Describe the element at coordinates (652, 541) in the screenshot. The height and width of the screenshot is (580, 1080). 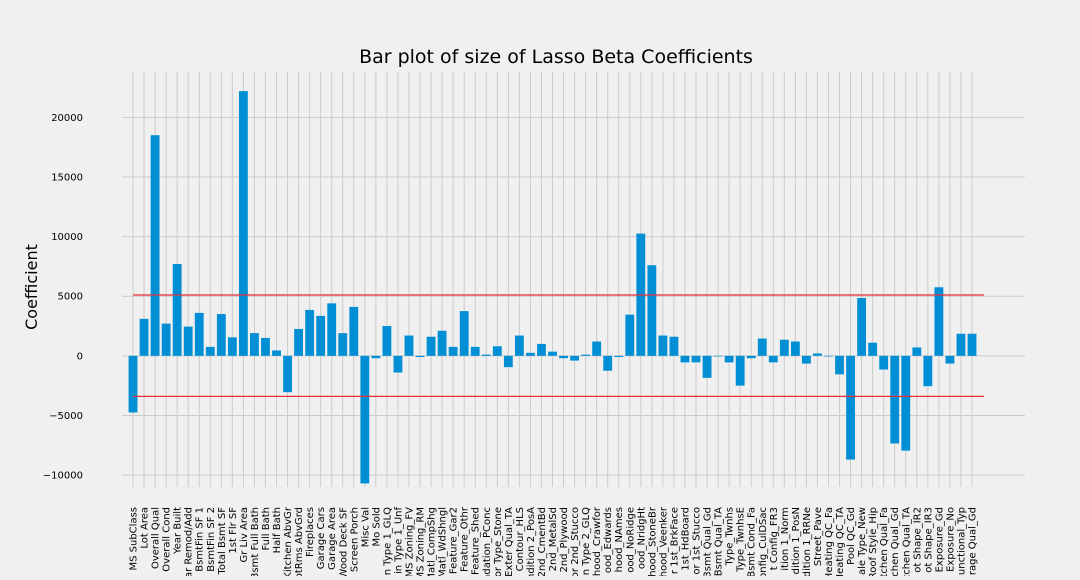
I see `x-tick-label: hood_StoneBr` at that location.